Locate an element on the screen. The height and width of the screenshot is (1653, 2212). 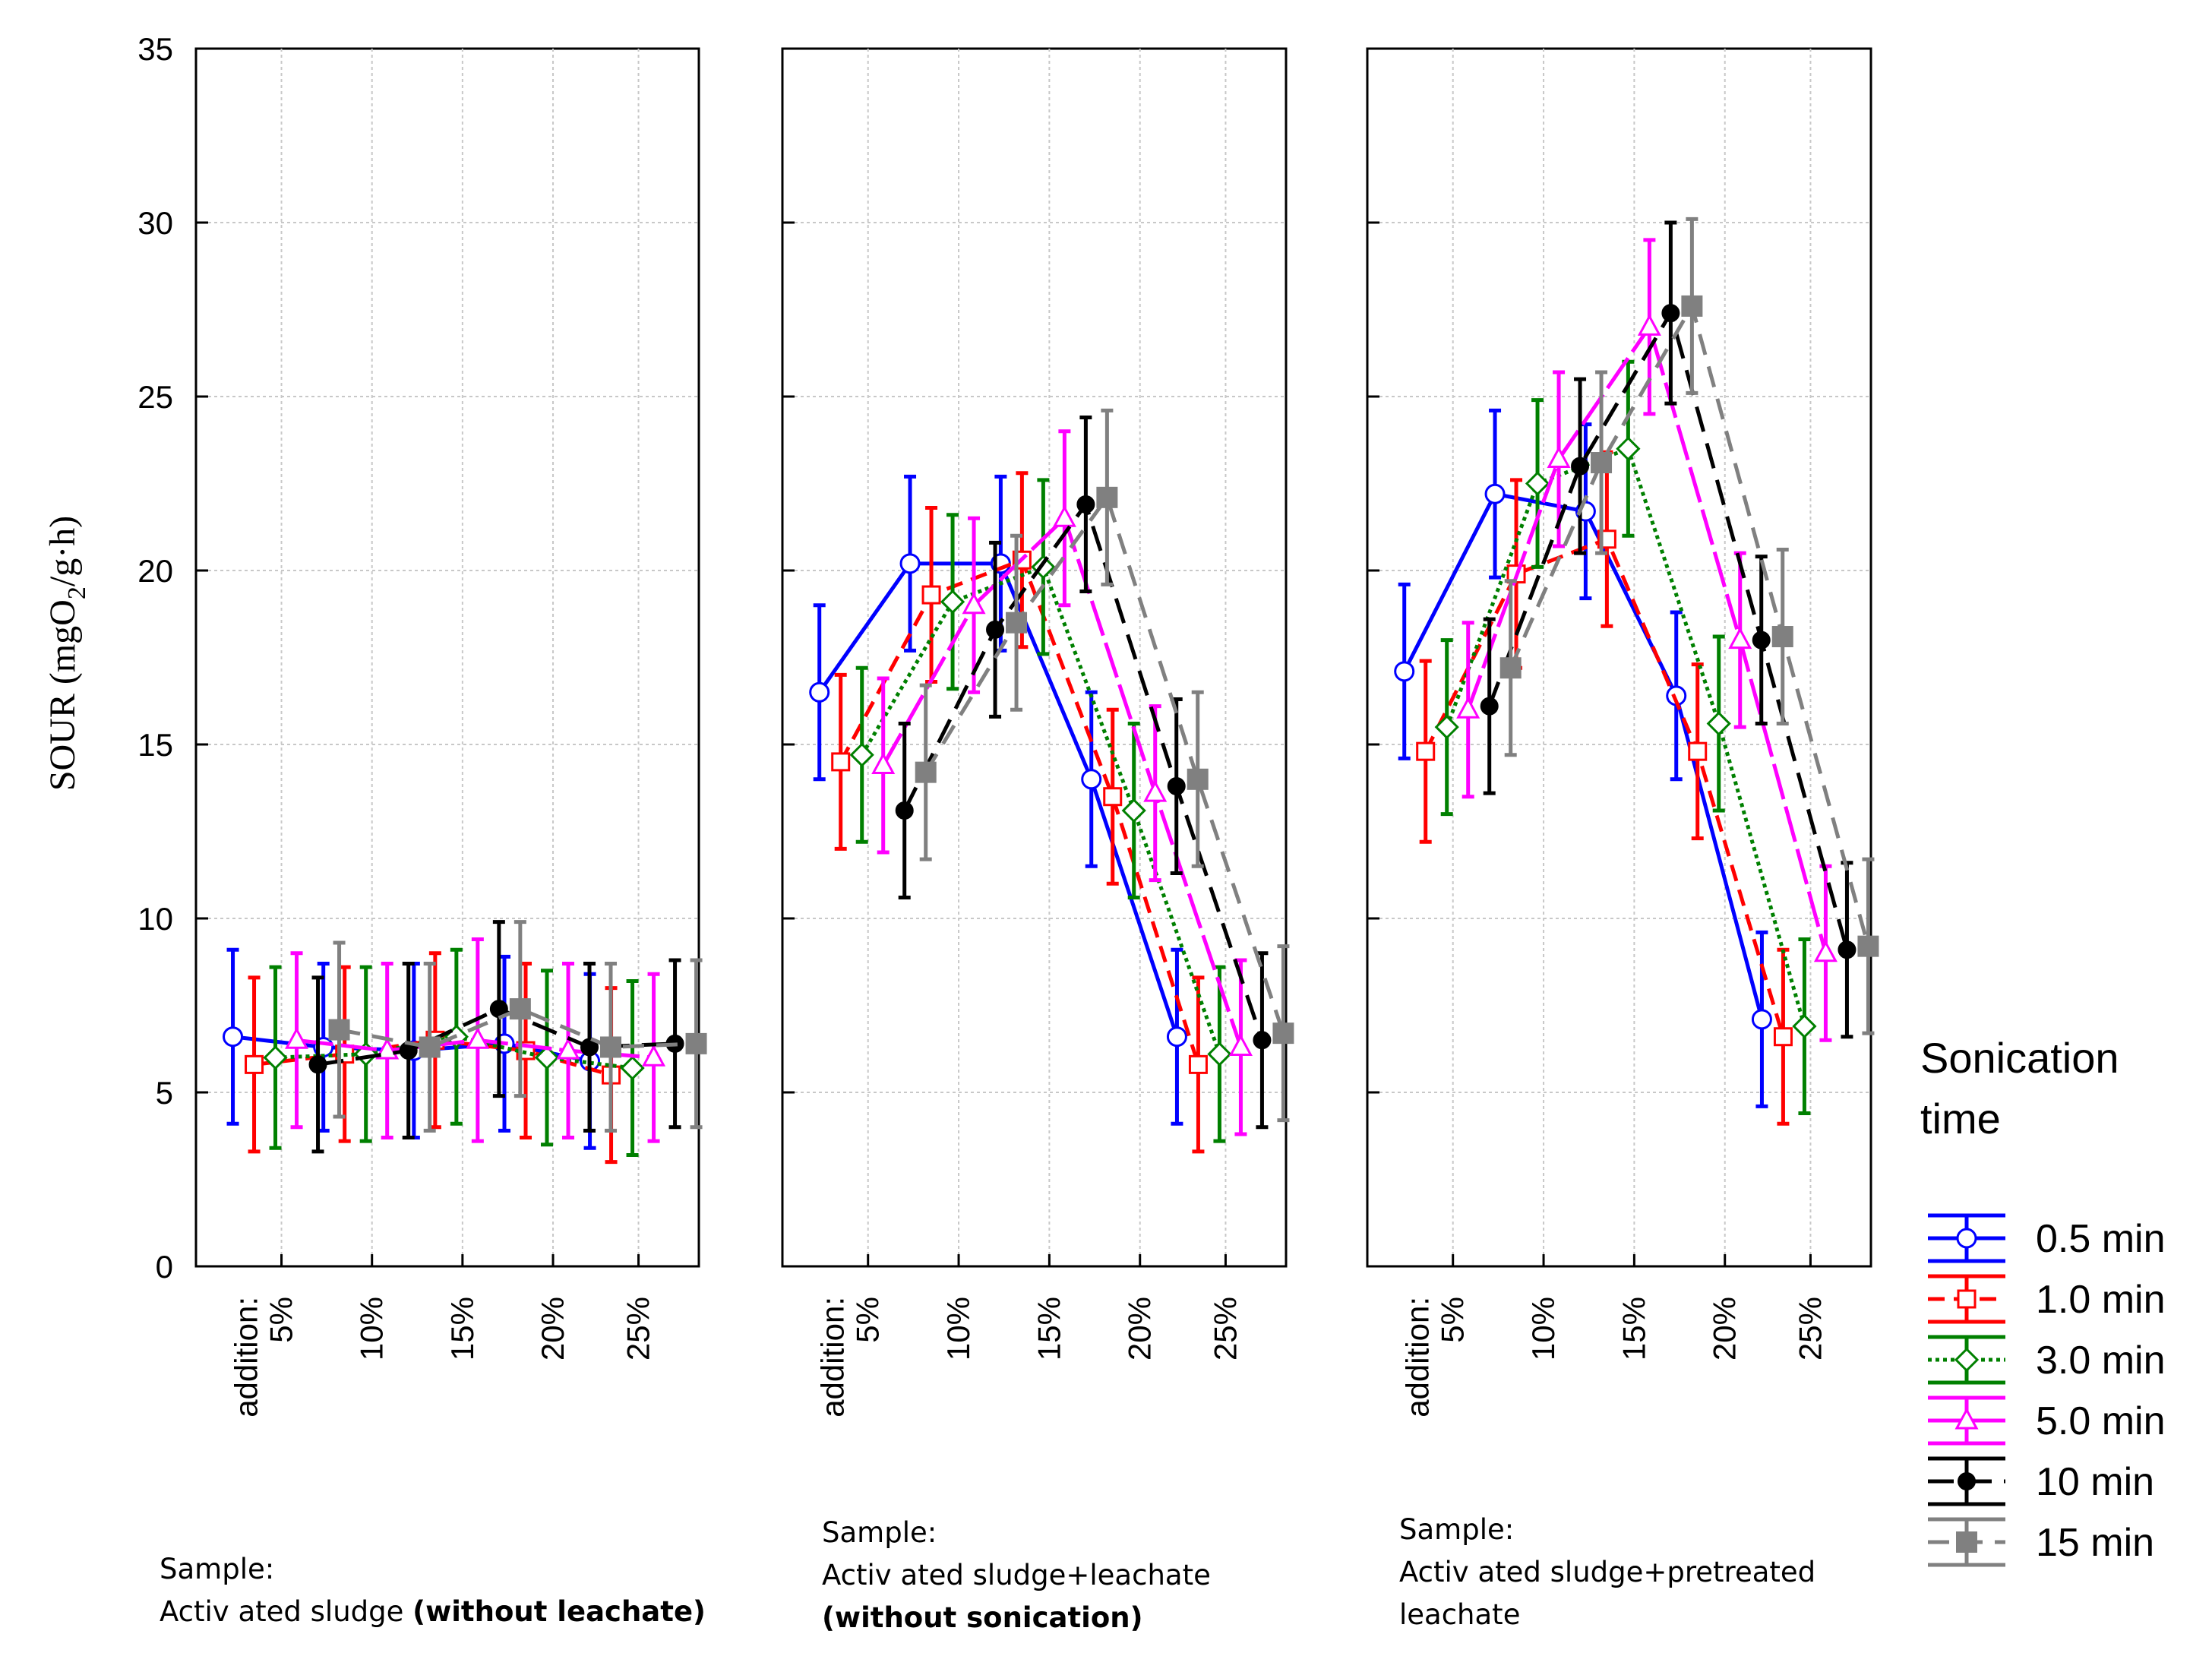
caption-line-3: (without sonication) is located at coordinates (982, 1617).